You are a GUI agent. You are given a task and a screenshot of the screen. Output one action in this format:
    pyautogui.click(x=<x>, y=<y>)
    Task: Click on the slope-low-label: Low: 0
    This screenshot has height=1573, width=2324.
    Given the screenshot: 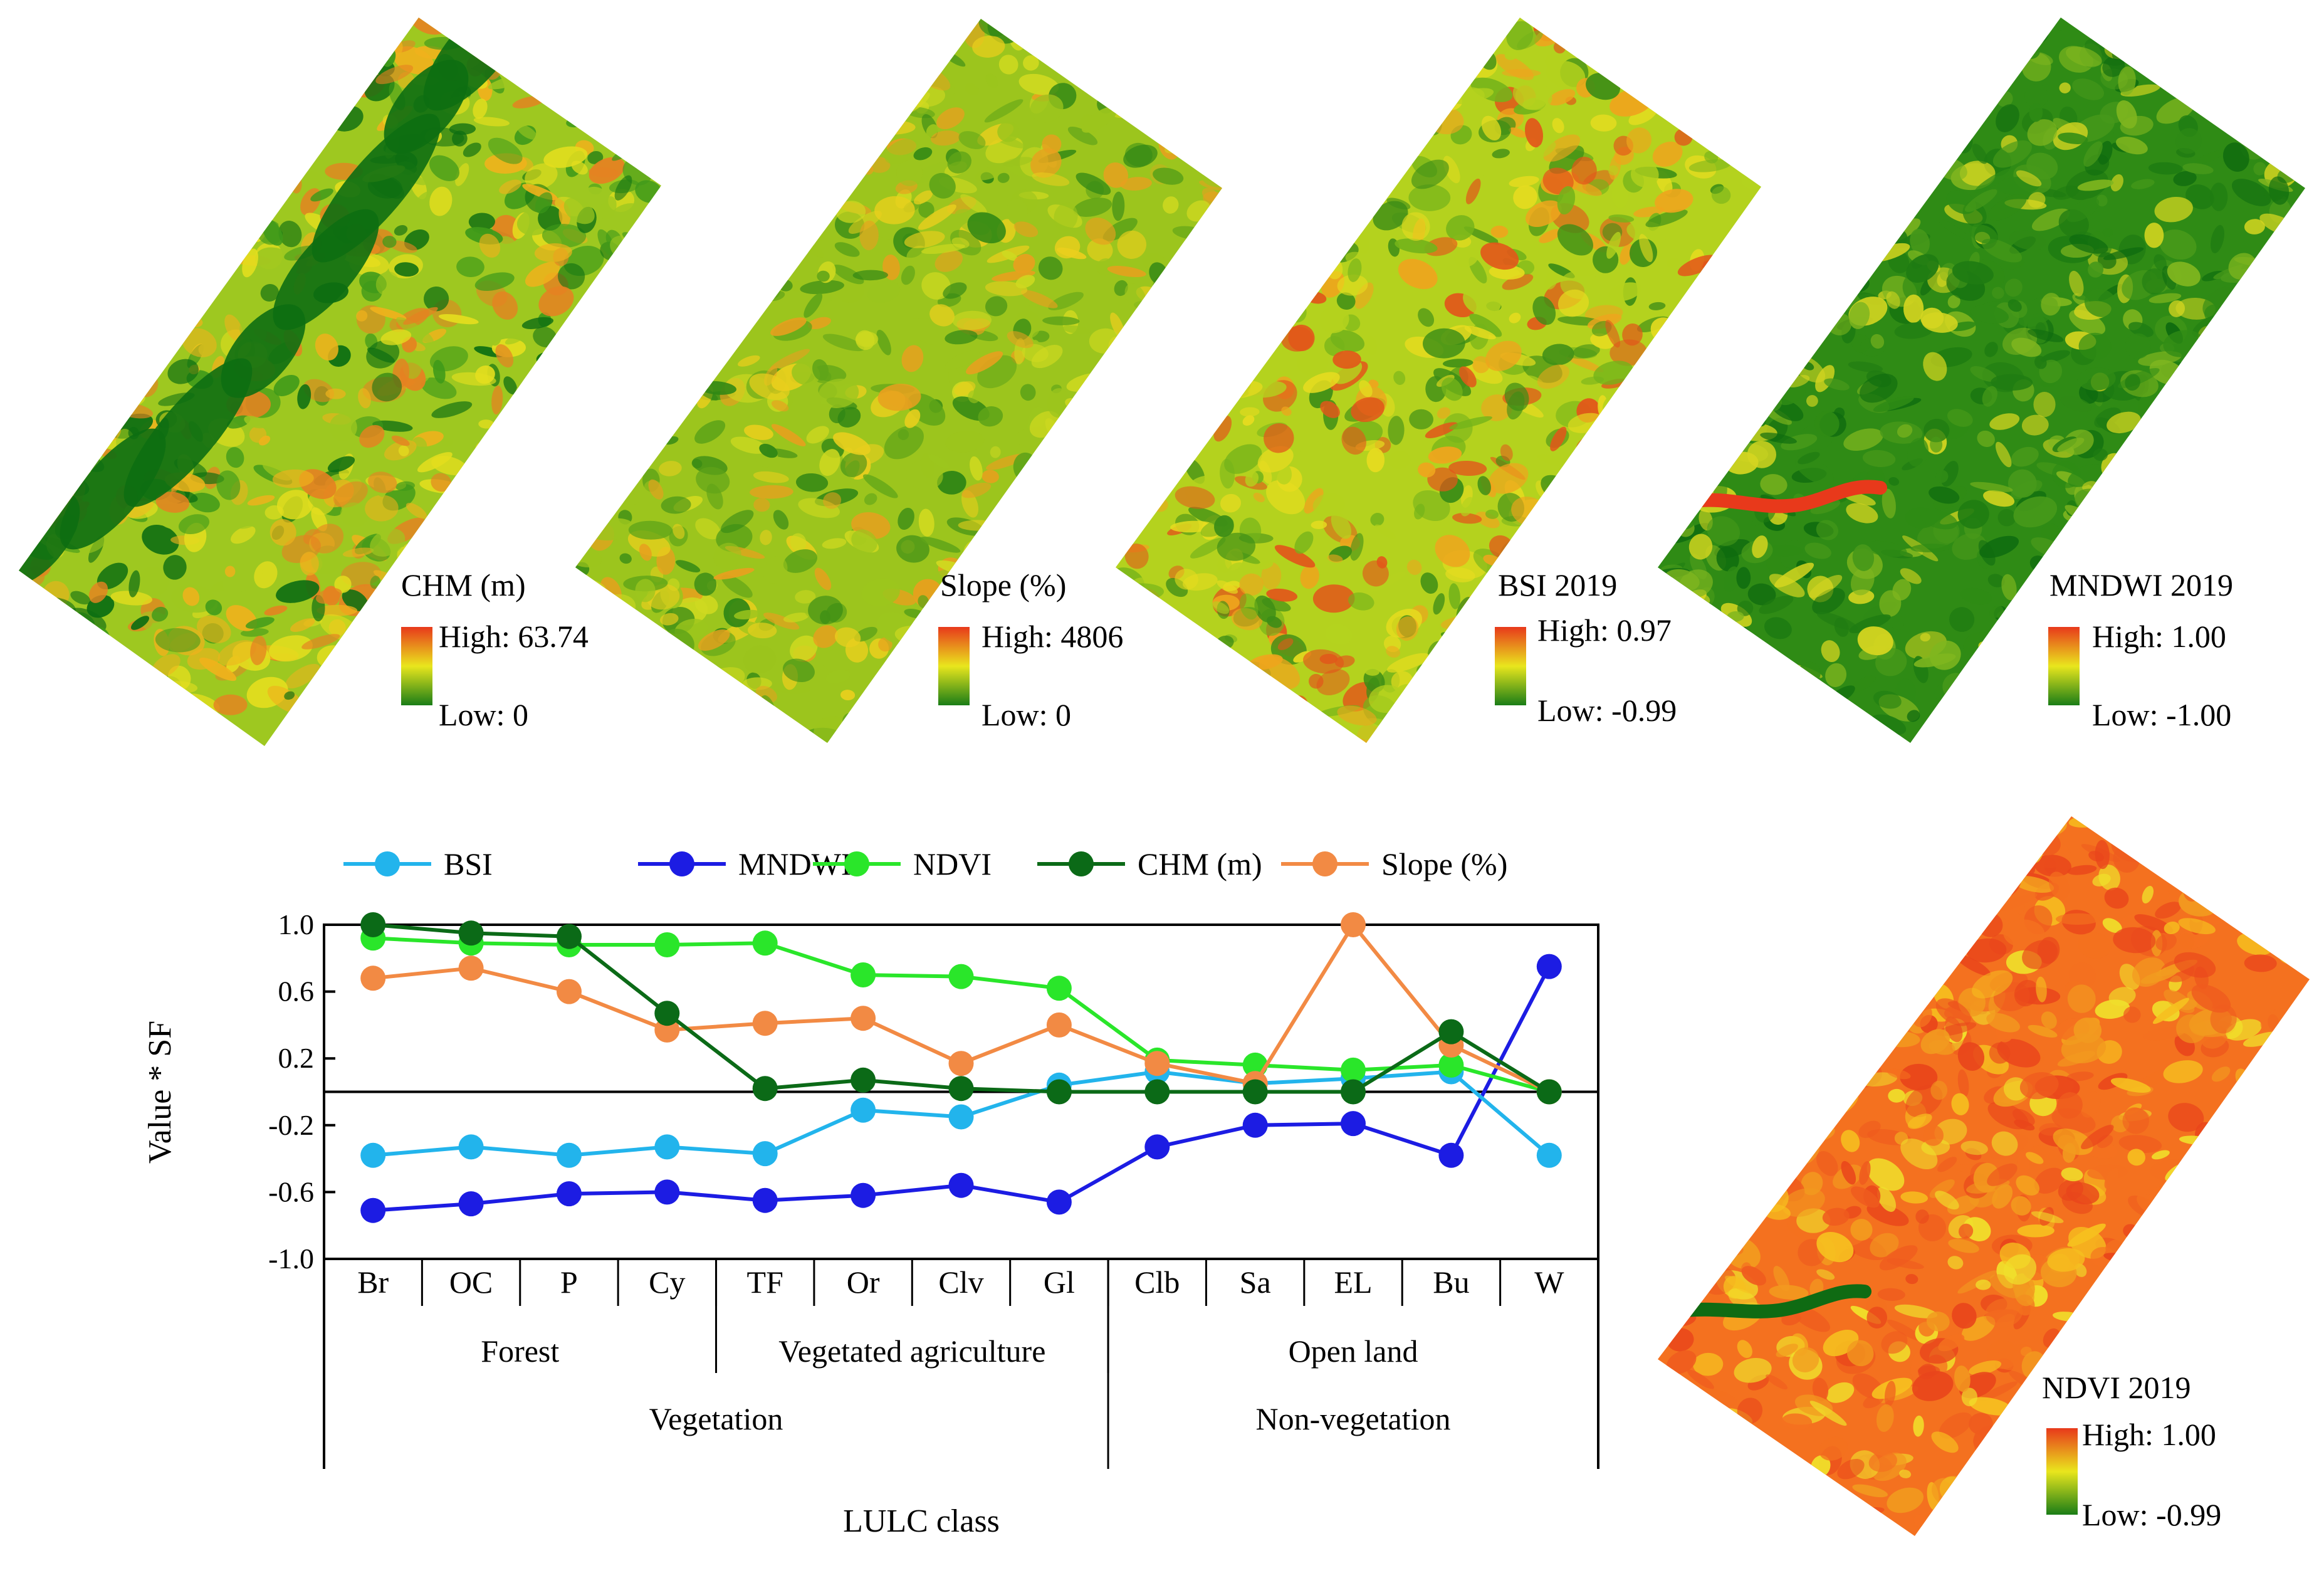 What is the action you would take?
    pyautogui.click(x=1026, y=714)
    